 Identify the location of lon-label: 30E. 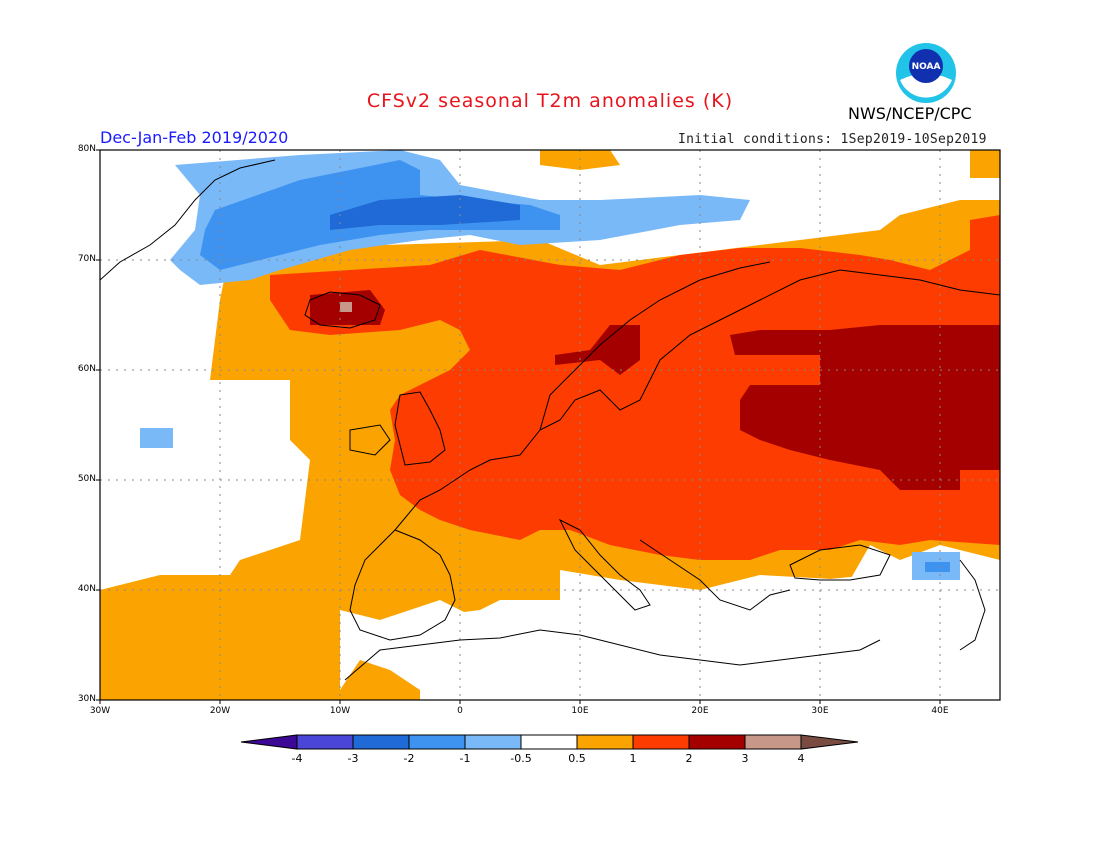
(820, 711).